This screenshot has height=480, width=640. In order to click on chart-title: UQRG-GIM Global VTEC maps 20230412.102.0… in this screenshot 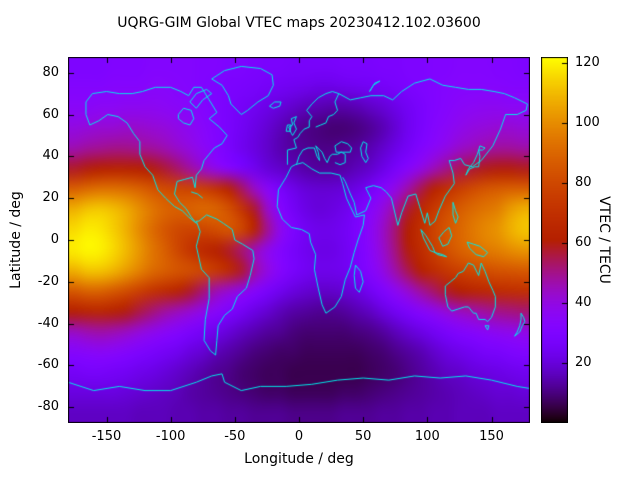, I will do `click(299, 23)`.